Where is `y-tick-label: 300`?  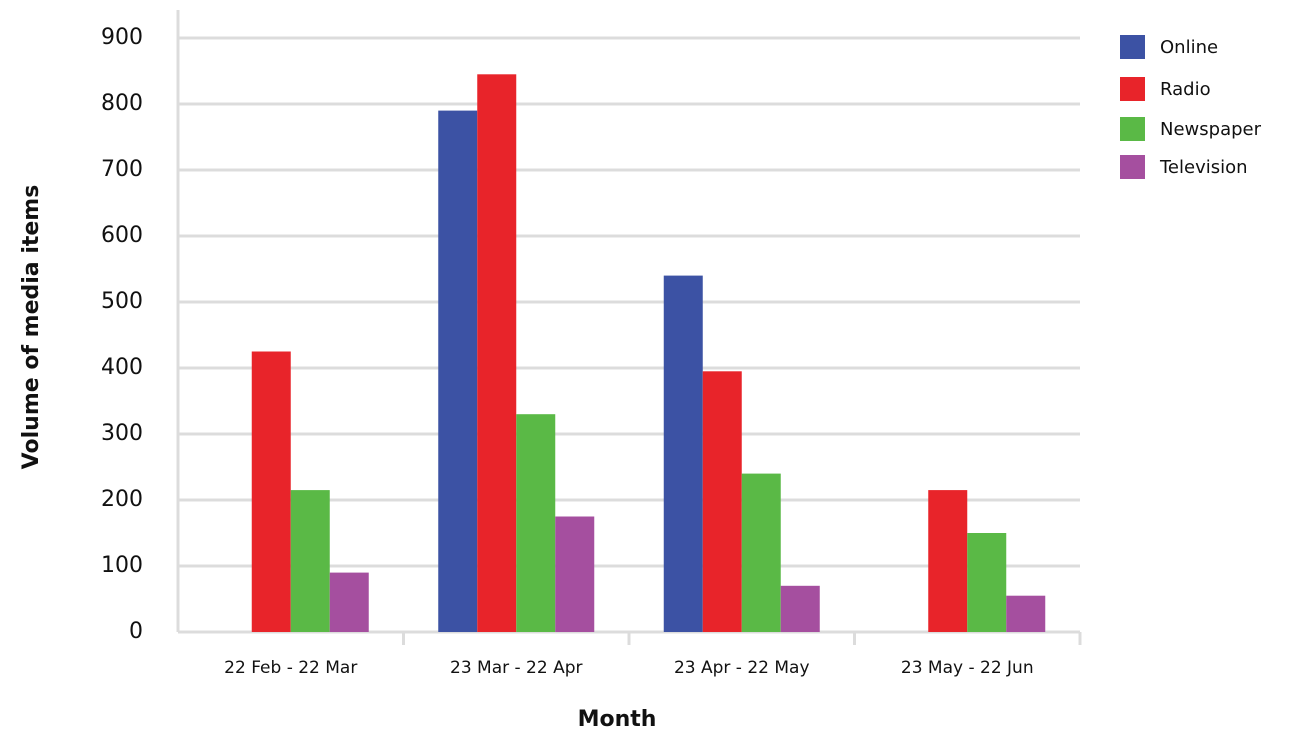
y-tick-label: 300 is located at coordinates (122, 433).